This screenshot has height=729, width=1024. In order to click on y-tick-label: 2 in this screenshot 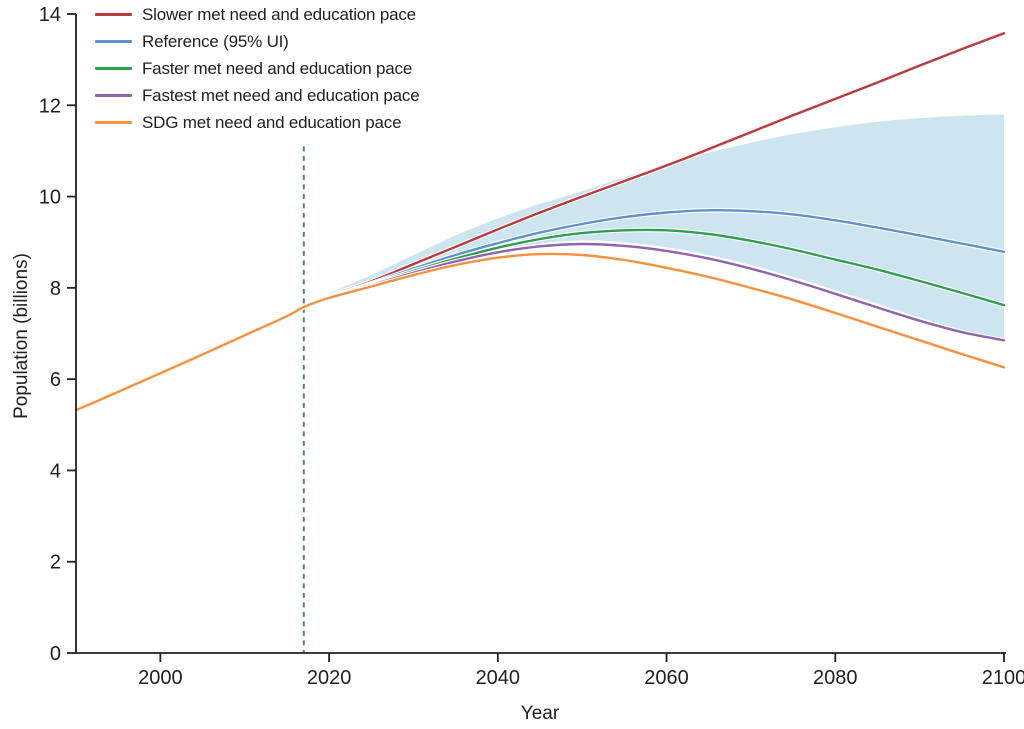, I will do `click(55, 563)`.